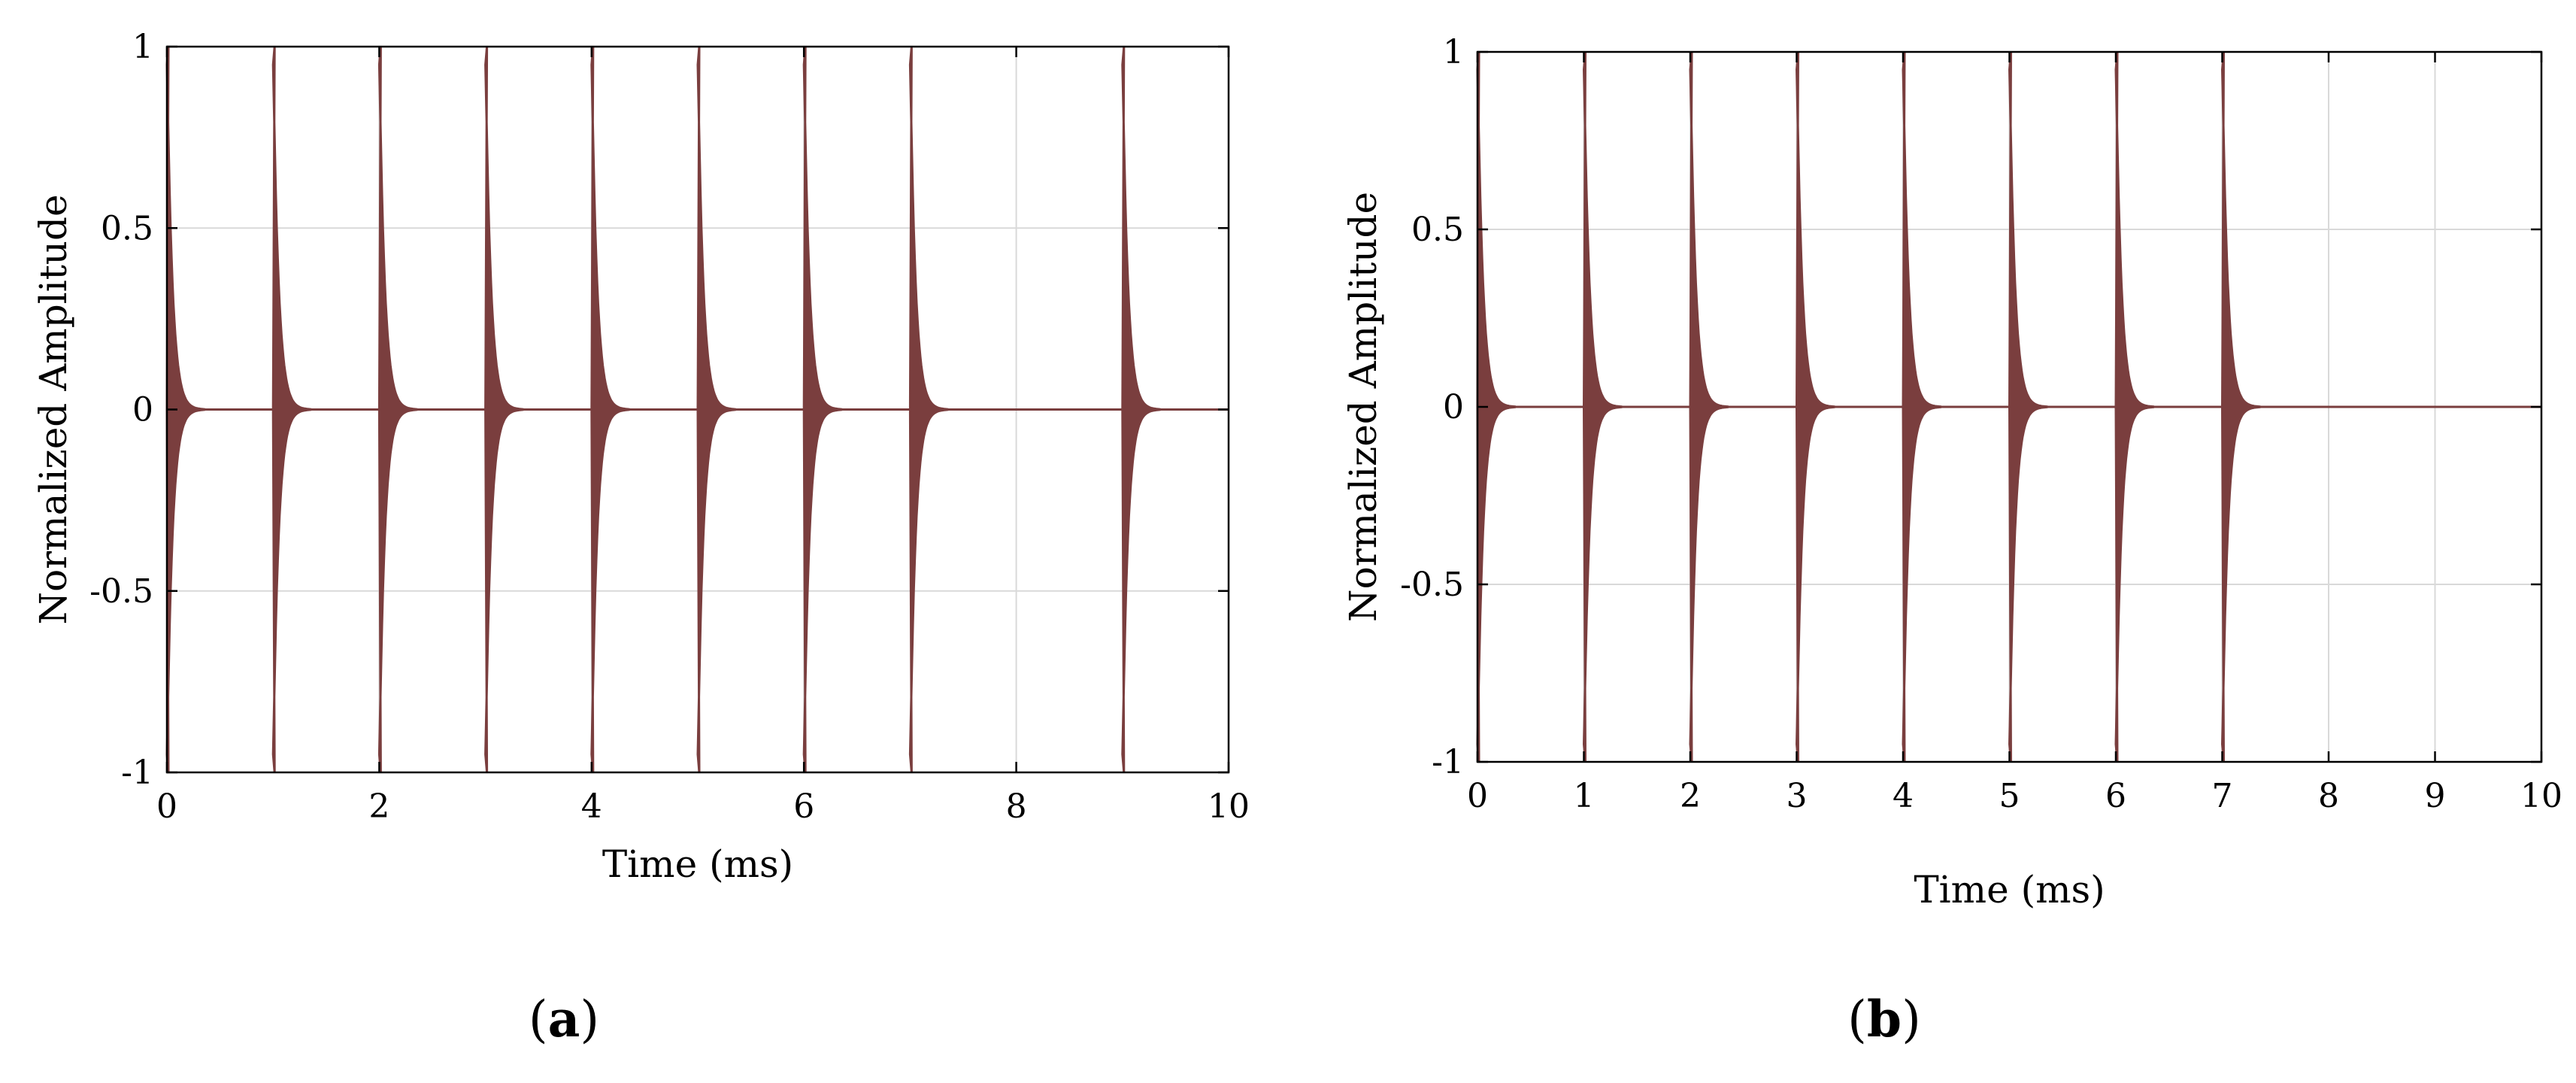 This screenshot has height=1083, width=2576. I want to click on x-tick-label: 7, so click(2222, 796).